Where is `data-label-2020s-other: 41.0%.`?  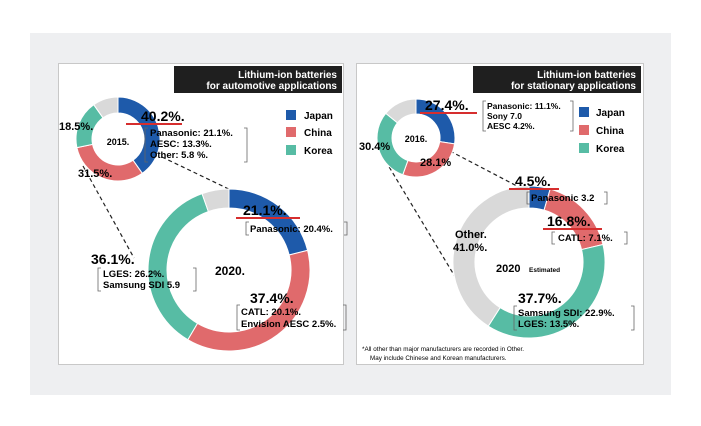 data-label-2020s-other: 41.0%. is located at coordinates (470, 248).